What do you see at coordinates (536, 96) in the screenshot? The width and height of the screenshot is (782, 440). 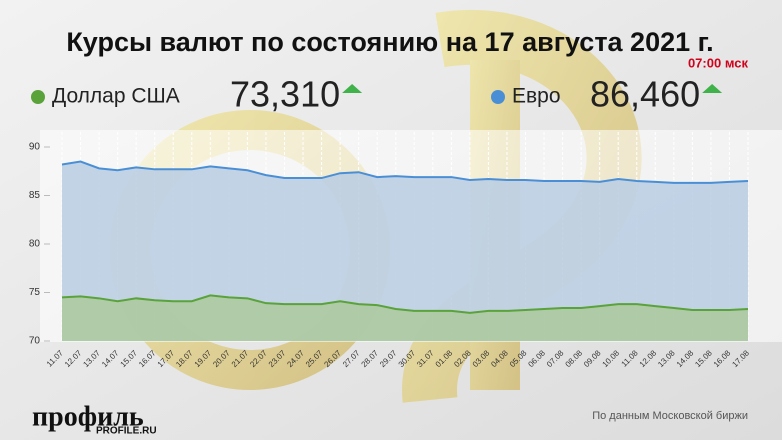 I see `legend-label: Евро` at bounding box center [536, 96].